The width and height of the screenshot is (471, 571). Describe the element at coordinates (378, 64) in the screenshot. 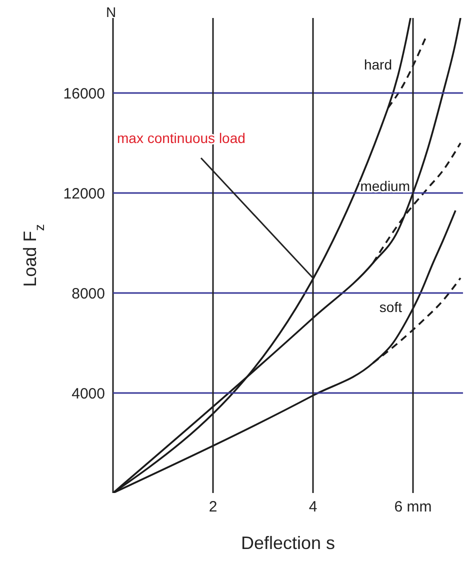

I see `series-label: hard` at that location.